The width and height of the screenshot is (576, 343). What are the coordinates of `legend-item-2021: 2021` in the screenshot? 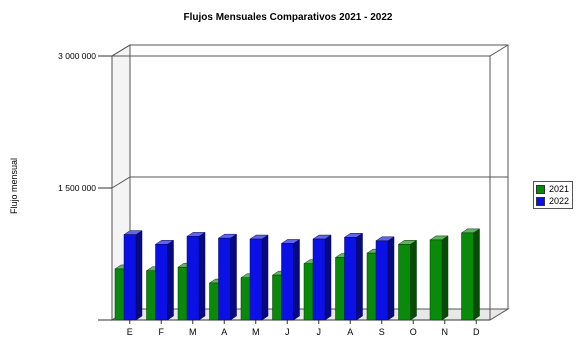 It's located at (553, 189).